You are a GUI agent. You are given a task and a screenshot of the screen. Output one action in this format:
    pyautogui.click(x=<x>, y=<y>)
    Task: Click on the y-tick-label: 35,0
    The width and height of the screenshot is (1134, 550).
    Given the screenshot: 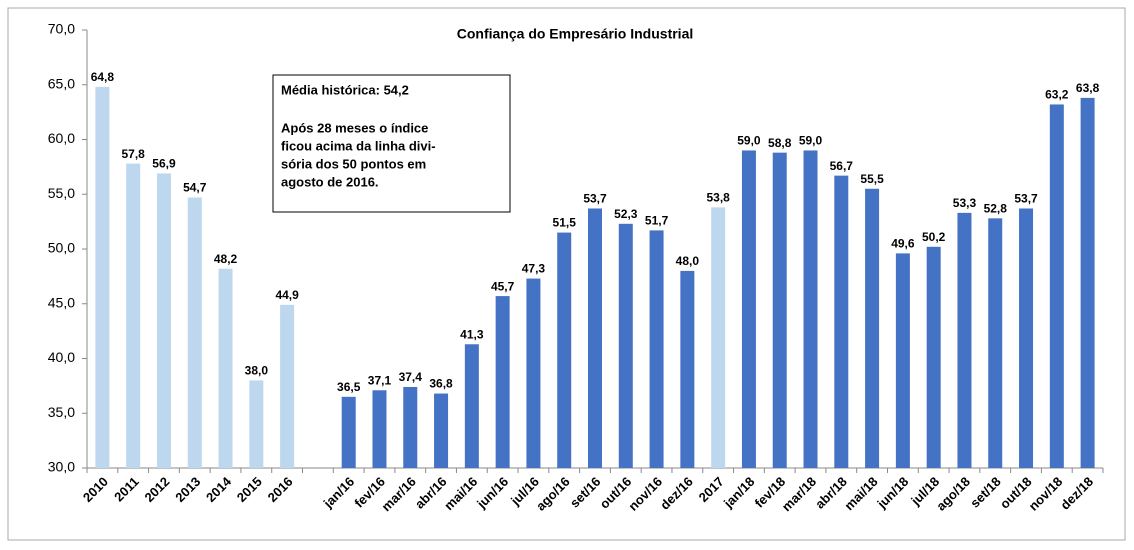 What is the action you would take?
    pyautogui.click(x=61, y=412)
    